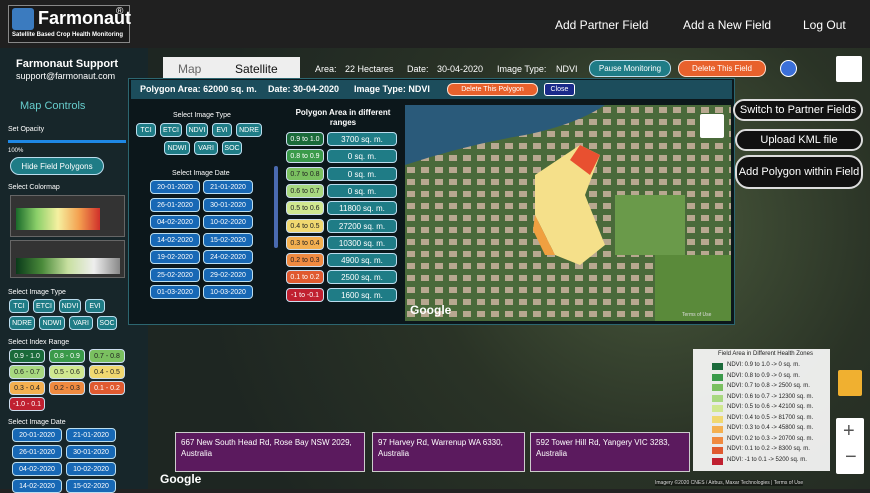  Describe the element at coordinates (276, 207) in the screenshot. I see `date-scrollbar` at that location.